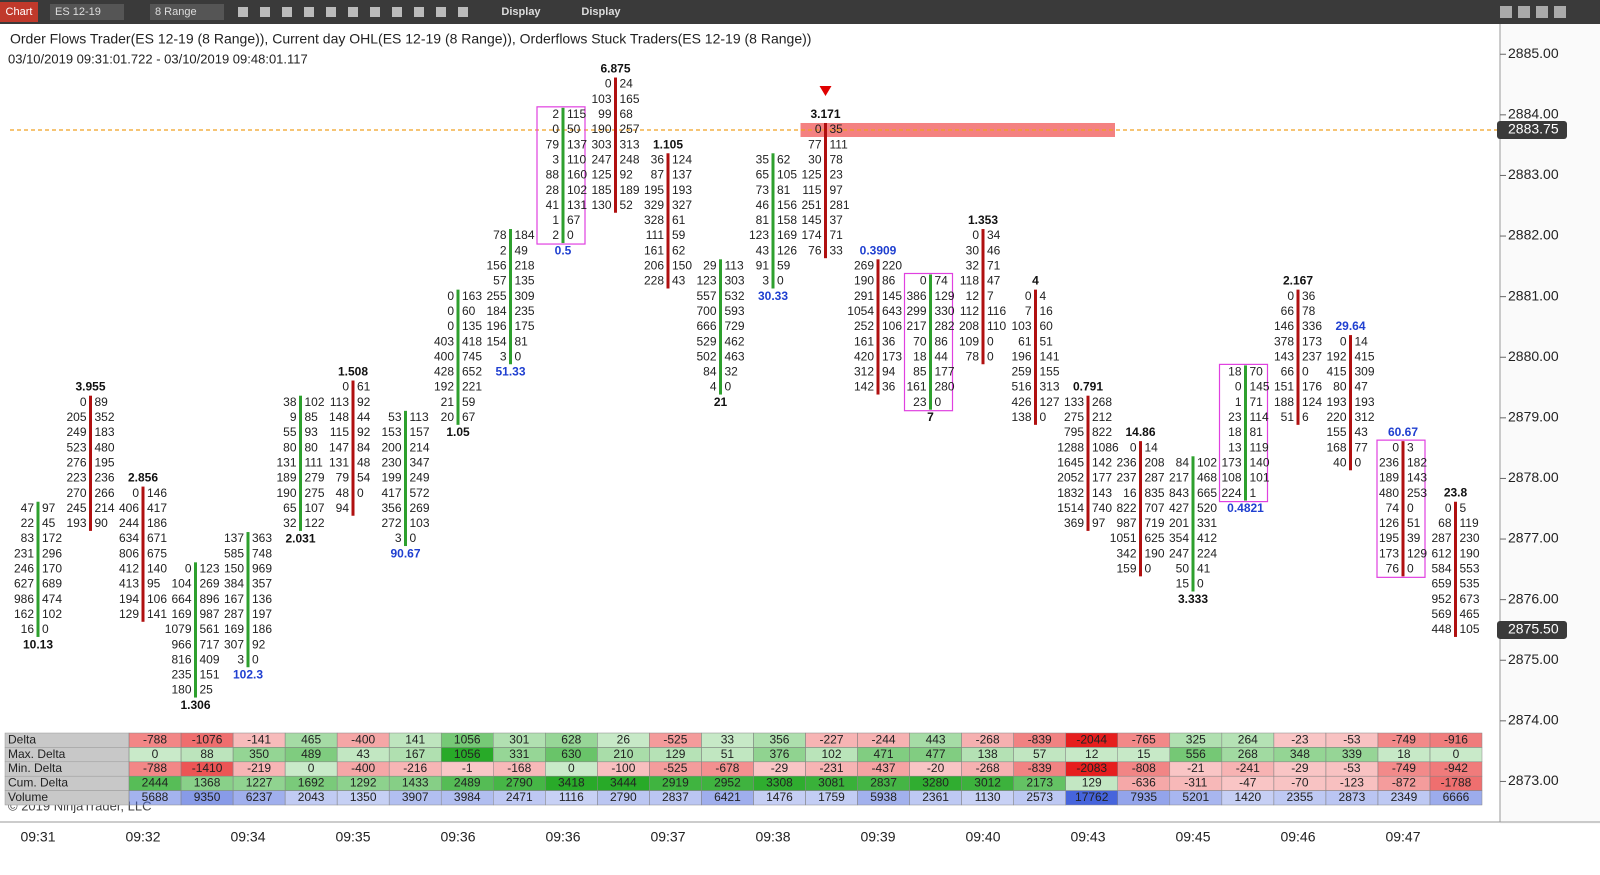 Image resolution: width=1600 pixels, height=875 pixels. What do you see at coordinates (1312, 387) in the screenshot?
I see `ask-volume: 176` at bounding box center [1312, 387].